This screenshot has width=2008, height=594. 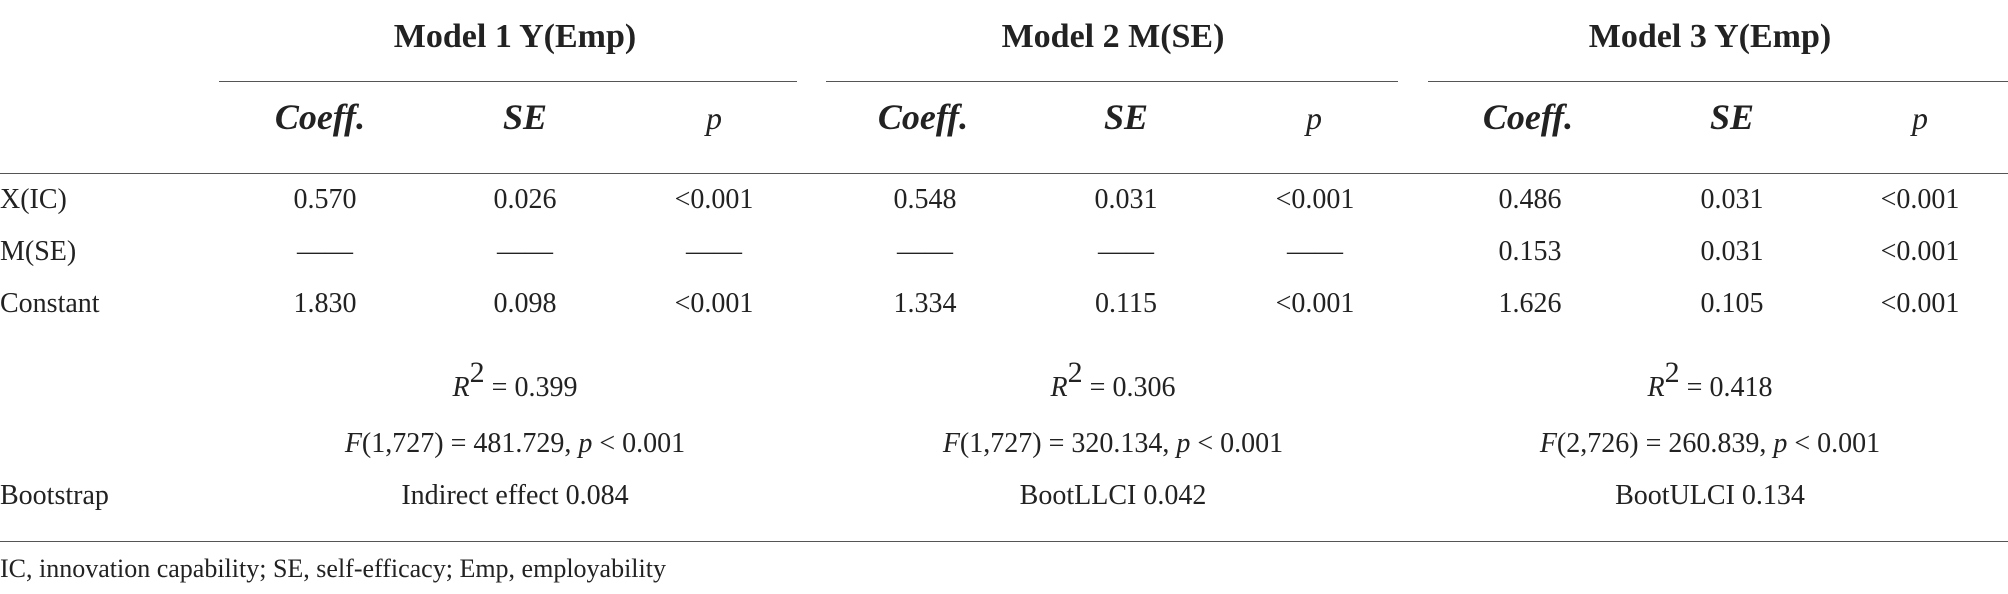 What do you see at coordinates (1732, 117) in the screenshot?
I see `col-header-se-3: SE` at bounding box center [1732, 117].